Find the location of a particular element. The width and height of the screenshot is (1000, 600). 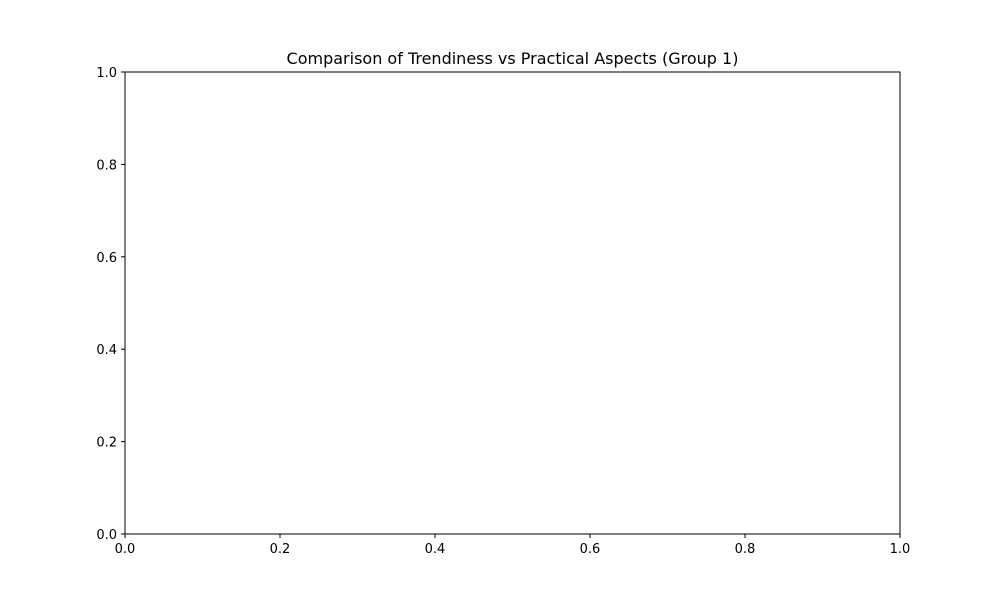

y-tick-label: 0.8 is located at coordinates (106, 165).